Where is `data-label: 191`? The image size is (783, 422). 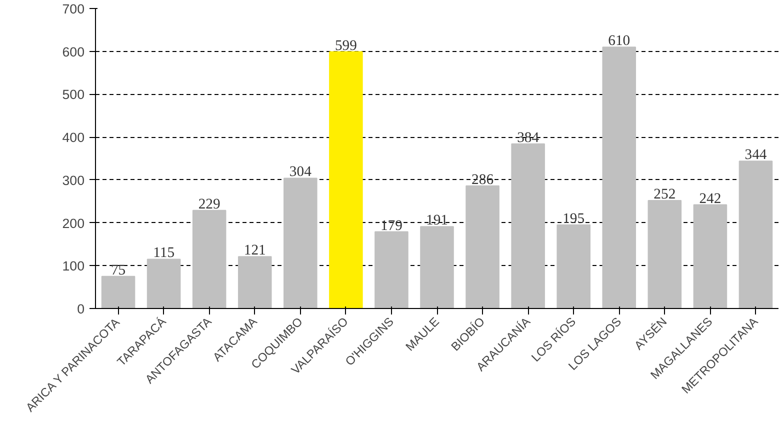
data-label: 191 is located at coordinates (437, 220).